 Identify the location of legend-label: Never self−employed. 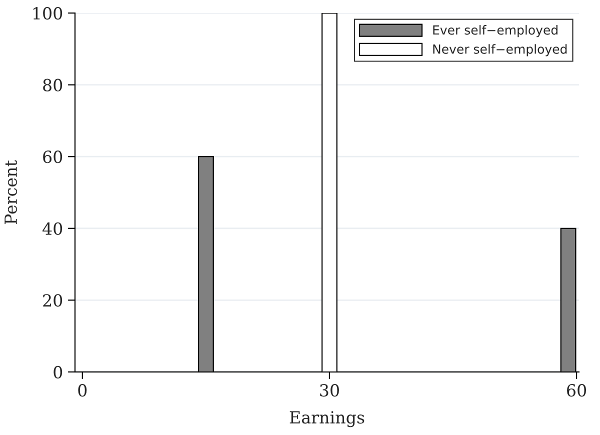
(500, 50).